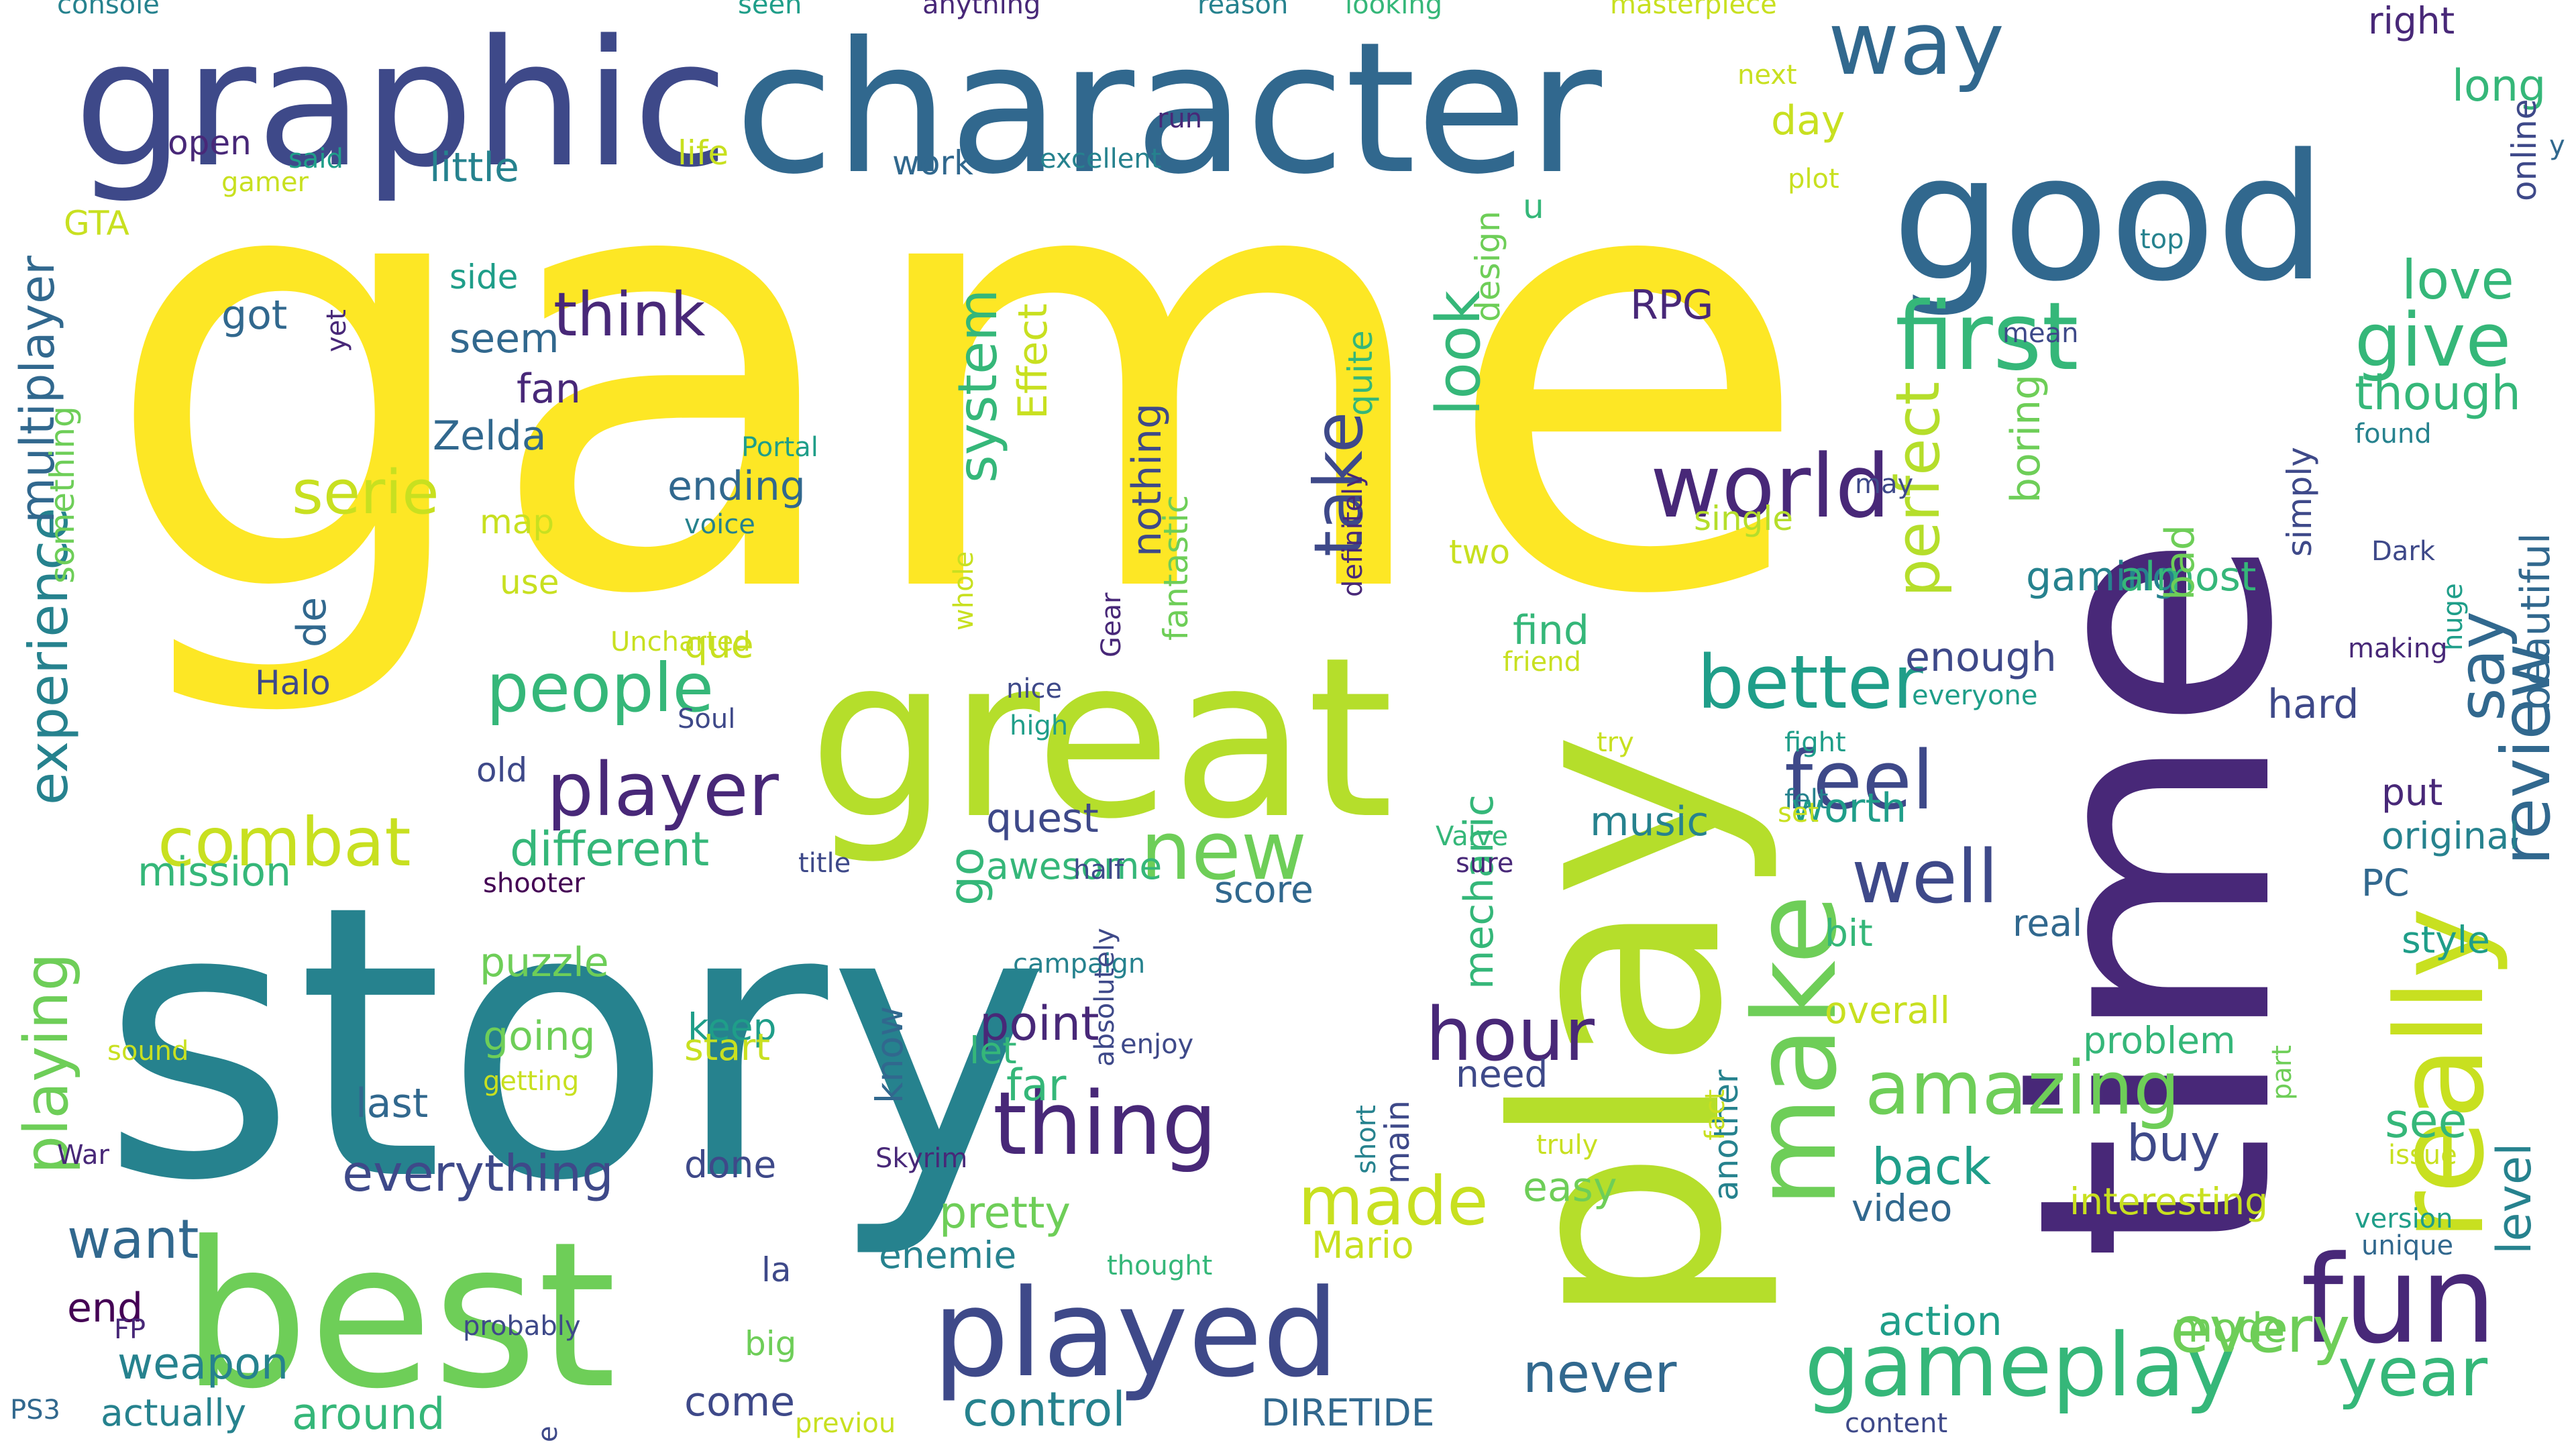  What do you see at coordinates (2535, 622) in the screenshot?
I see `word: beautiful` at bounding box center [2535, 622].